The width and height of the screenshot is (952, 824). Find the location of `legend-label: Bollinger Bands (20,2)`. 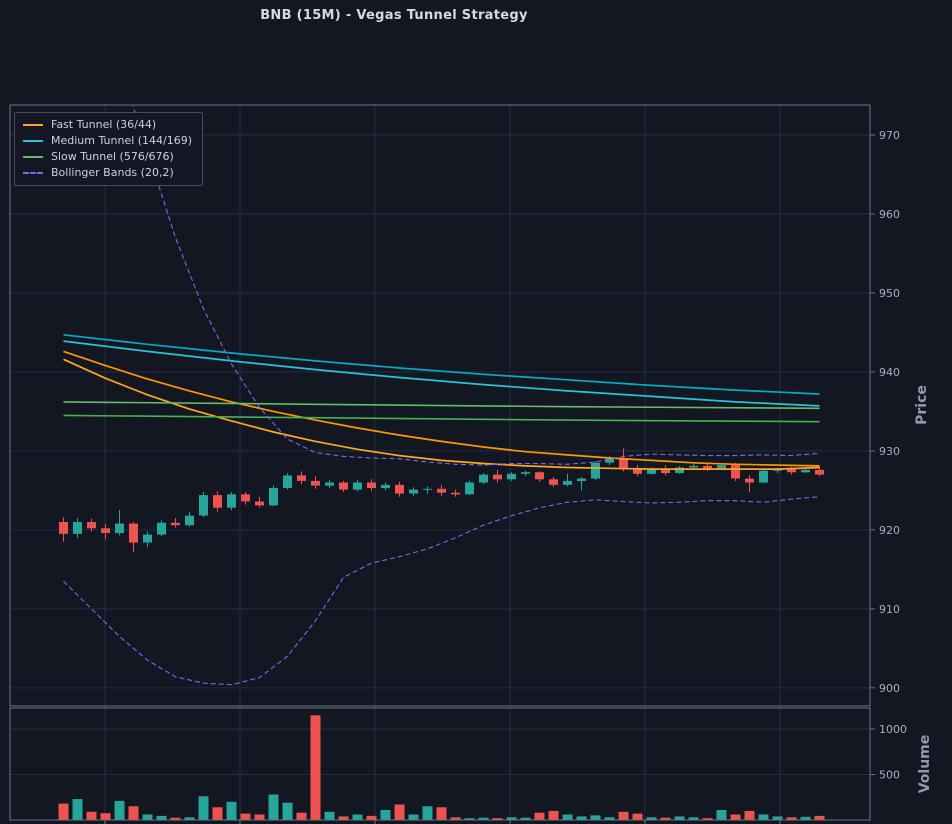

legend-label: Bollinger Bands (20,2) is located at coordinates (112, 172).